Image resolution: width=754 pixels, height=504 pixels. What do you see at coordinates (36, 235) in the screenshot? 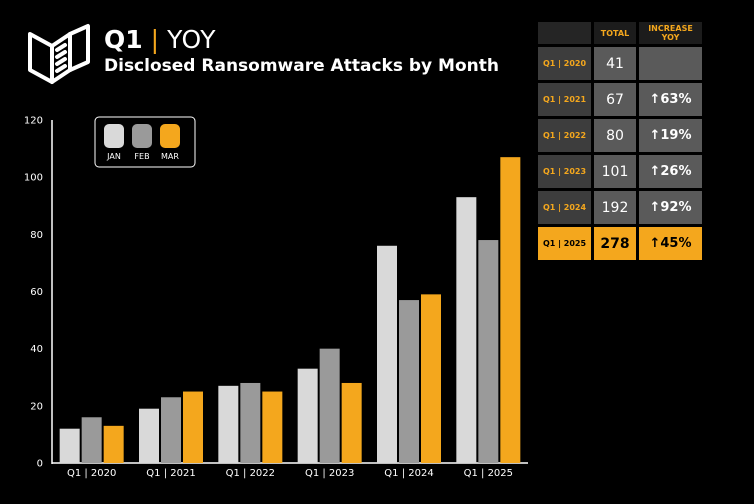
I see `y-tick-label: 80` at bounding box center [36, 235].